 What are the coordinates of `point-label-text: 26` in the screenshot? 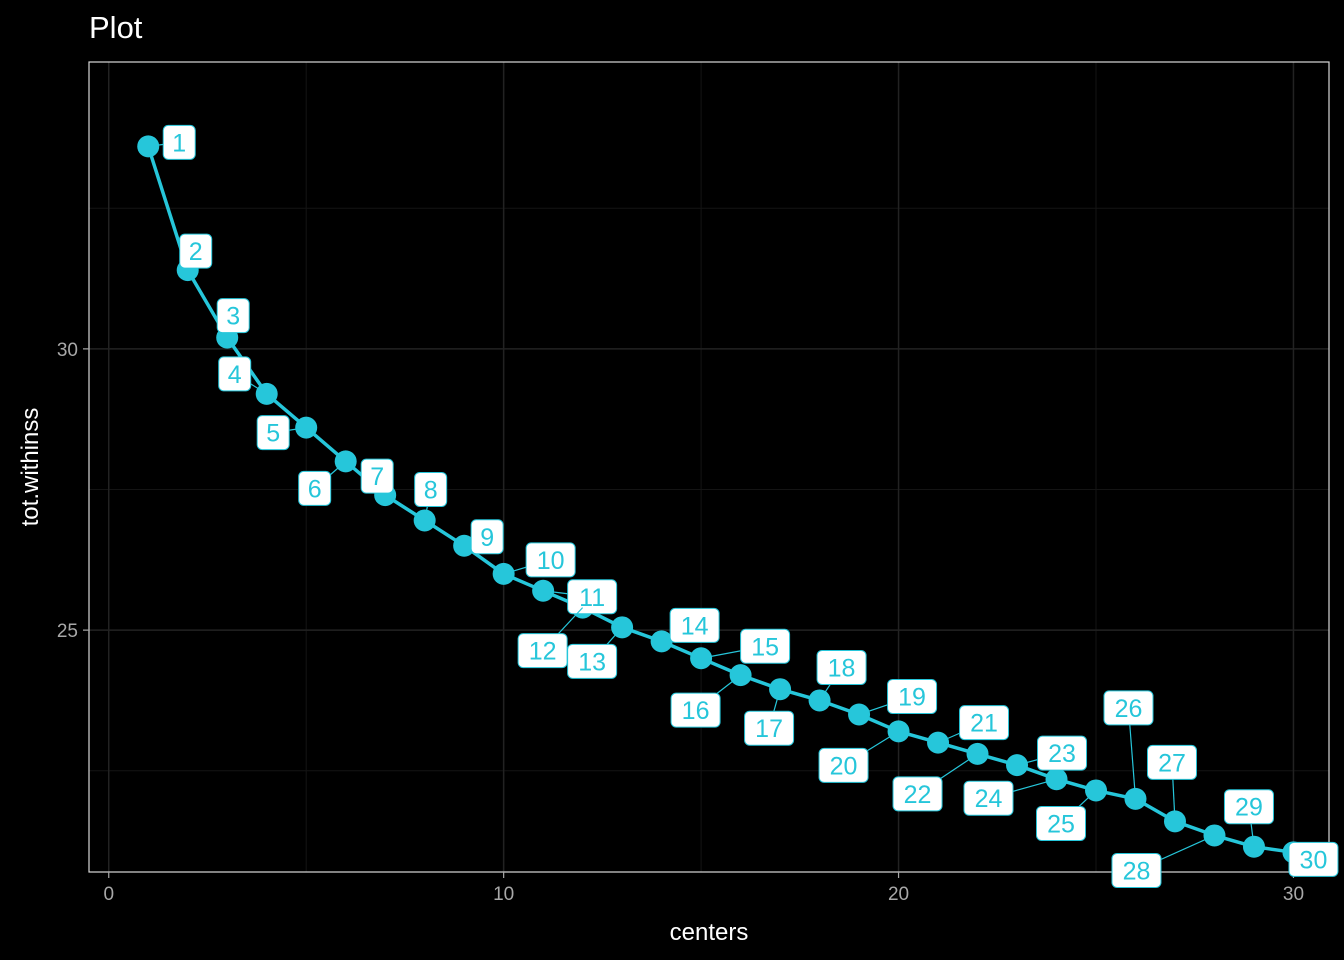 It's located at (1129, 709).